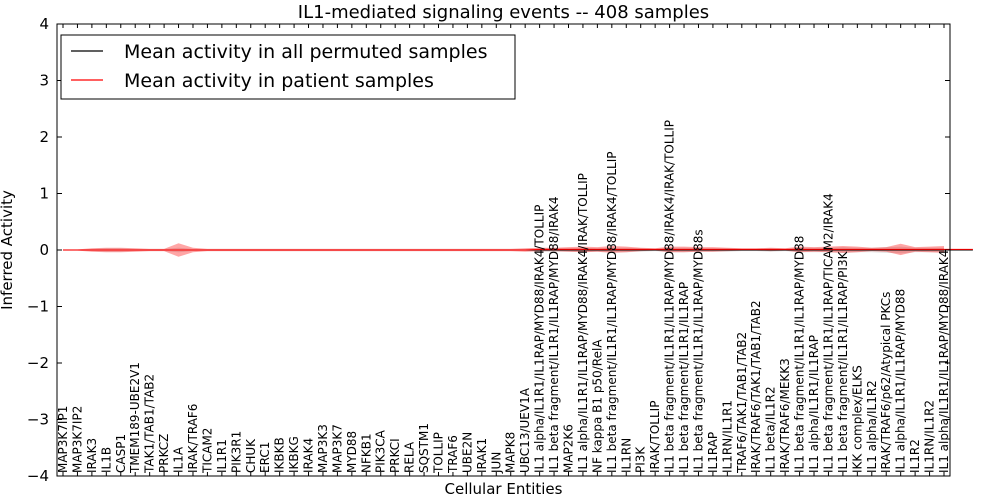 This screenshot has width=1000, height=500. I want to click on x-category-label: PI3K, so click(641, 459).